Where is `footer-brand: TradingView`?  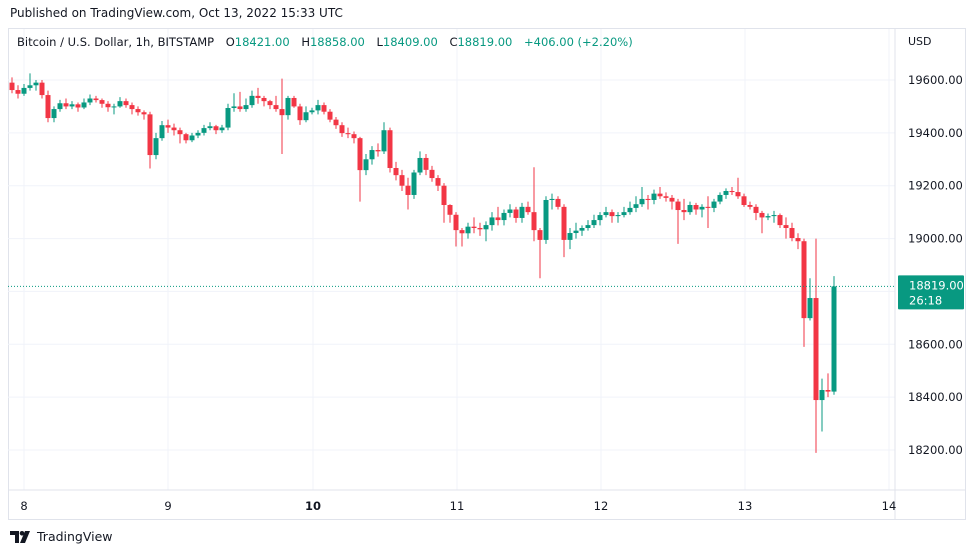
footer-brand: TradingView is located at coordinates (61, 536).